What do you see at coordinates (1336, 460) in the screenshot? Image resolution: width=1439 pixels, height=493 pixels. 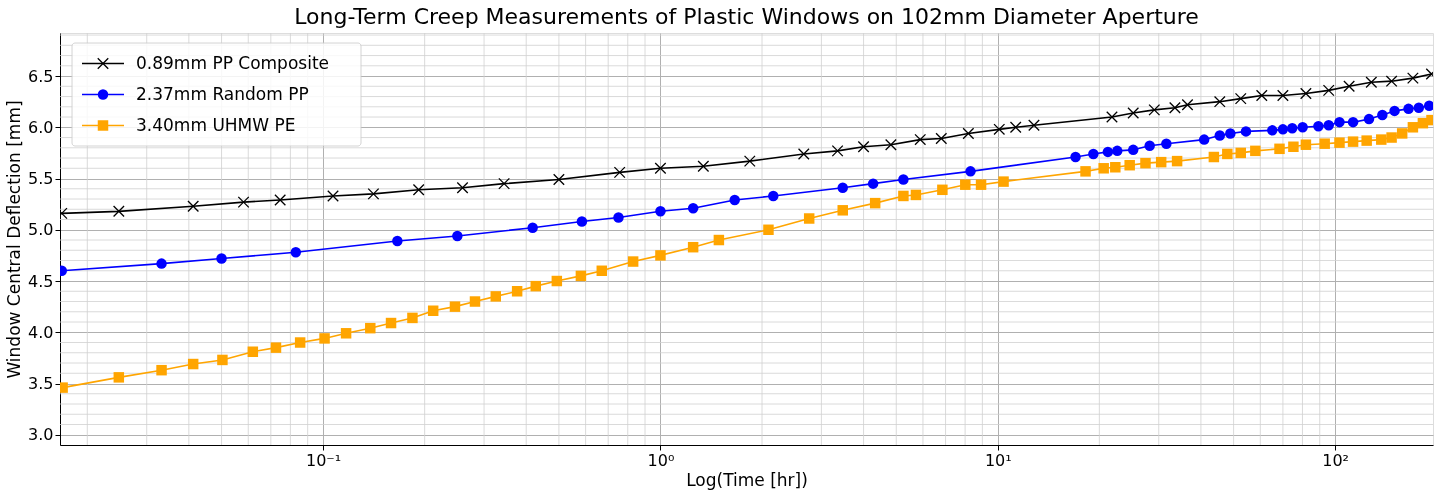 I see `x-tick-label: 10²` at bounding box center [1336, 460].